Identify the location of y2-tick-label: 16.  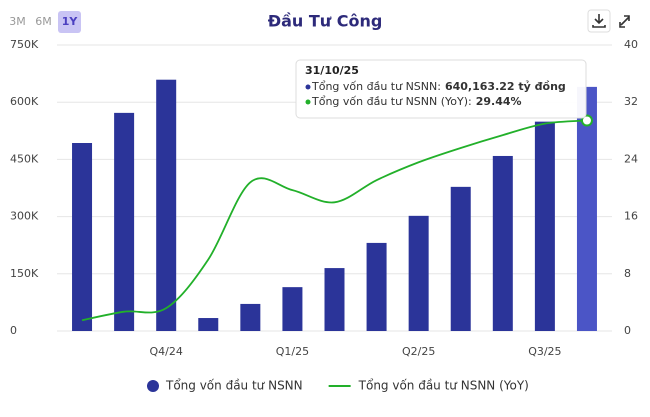
(631, 216).